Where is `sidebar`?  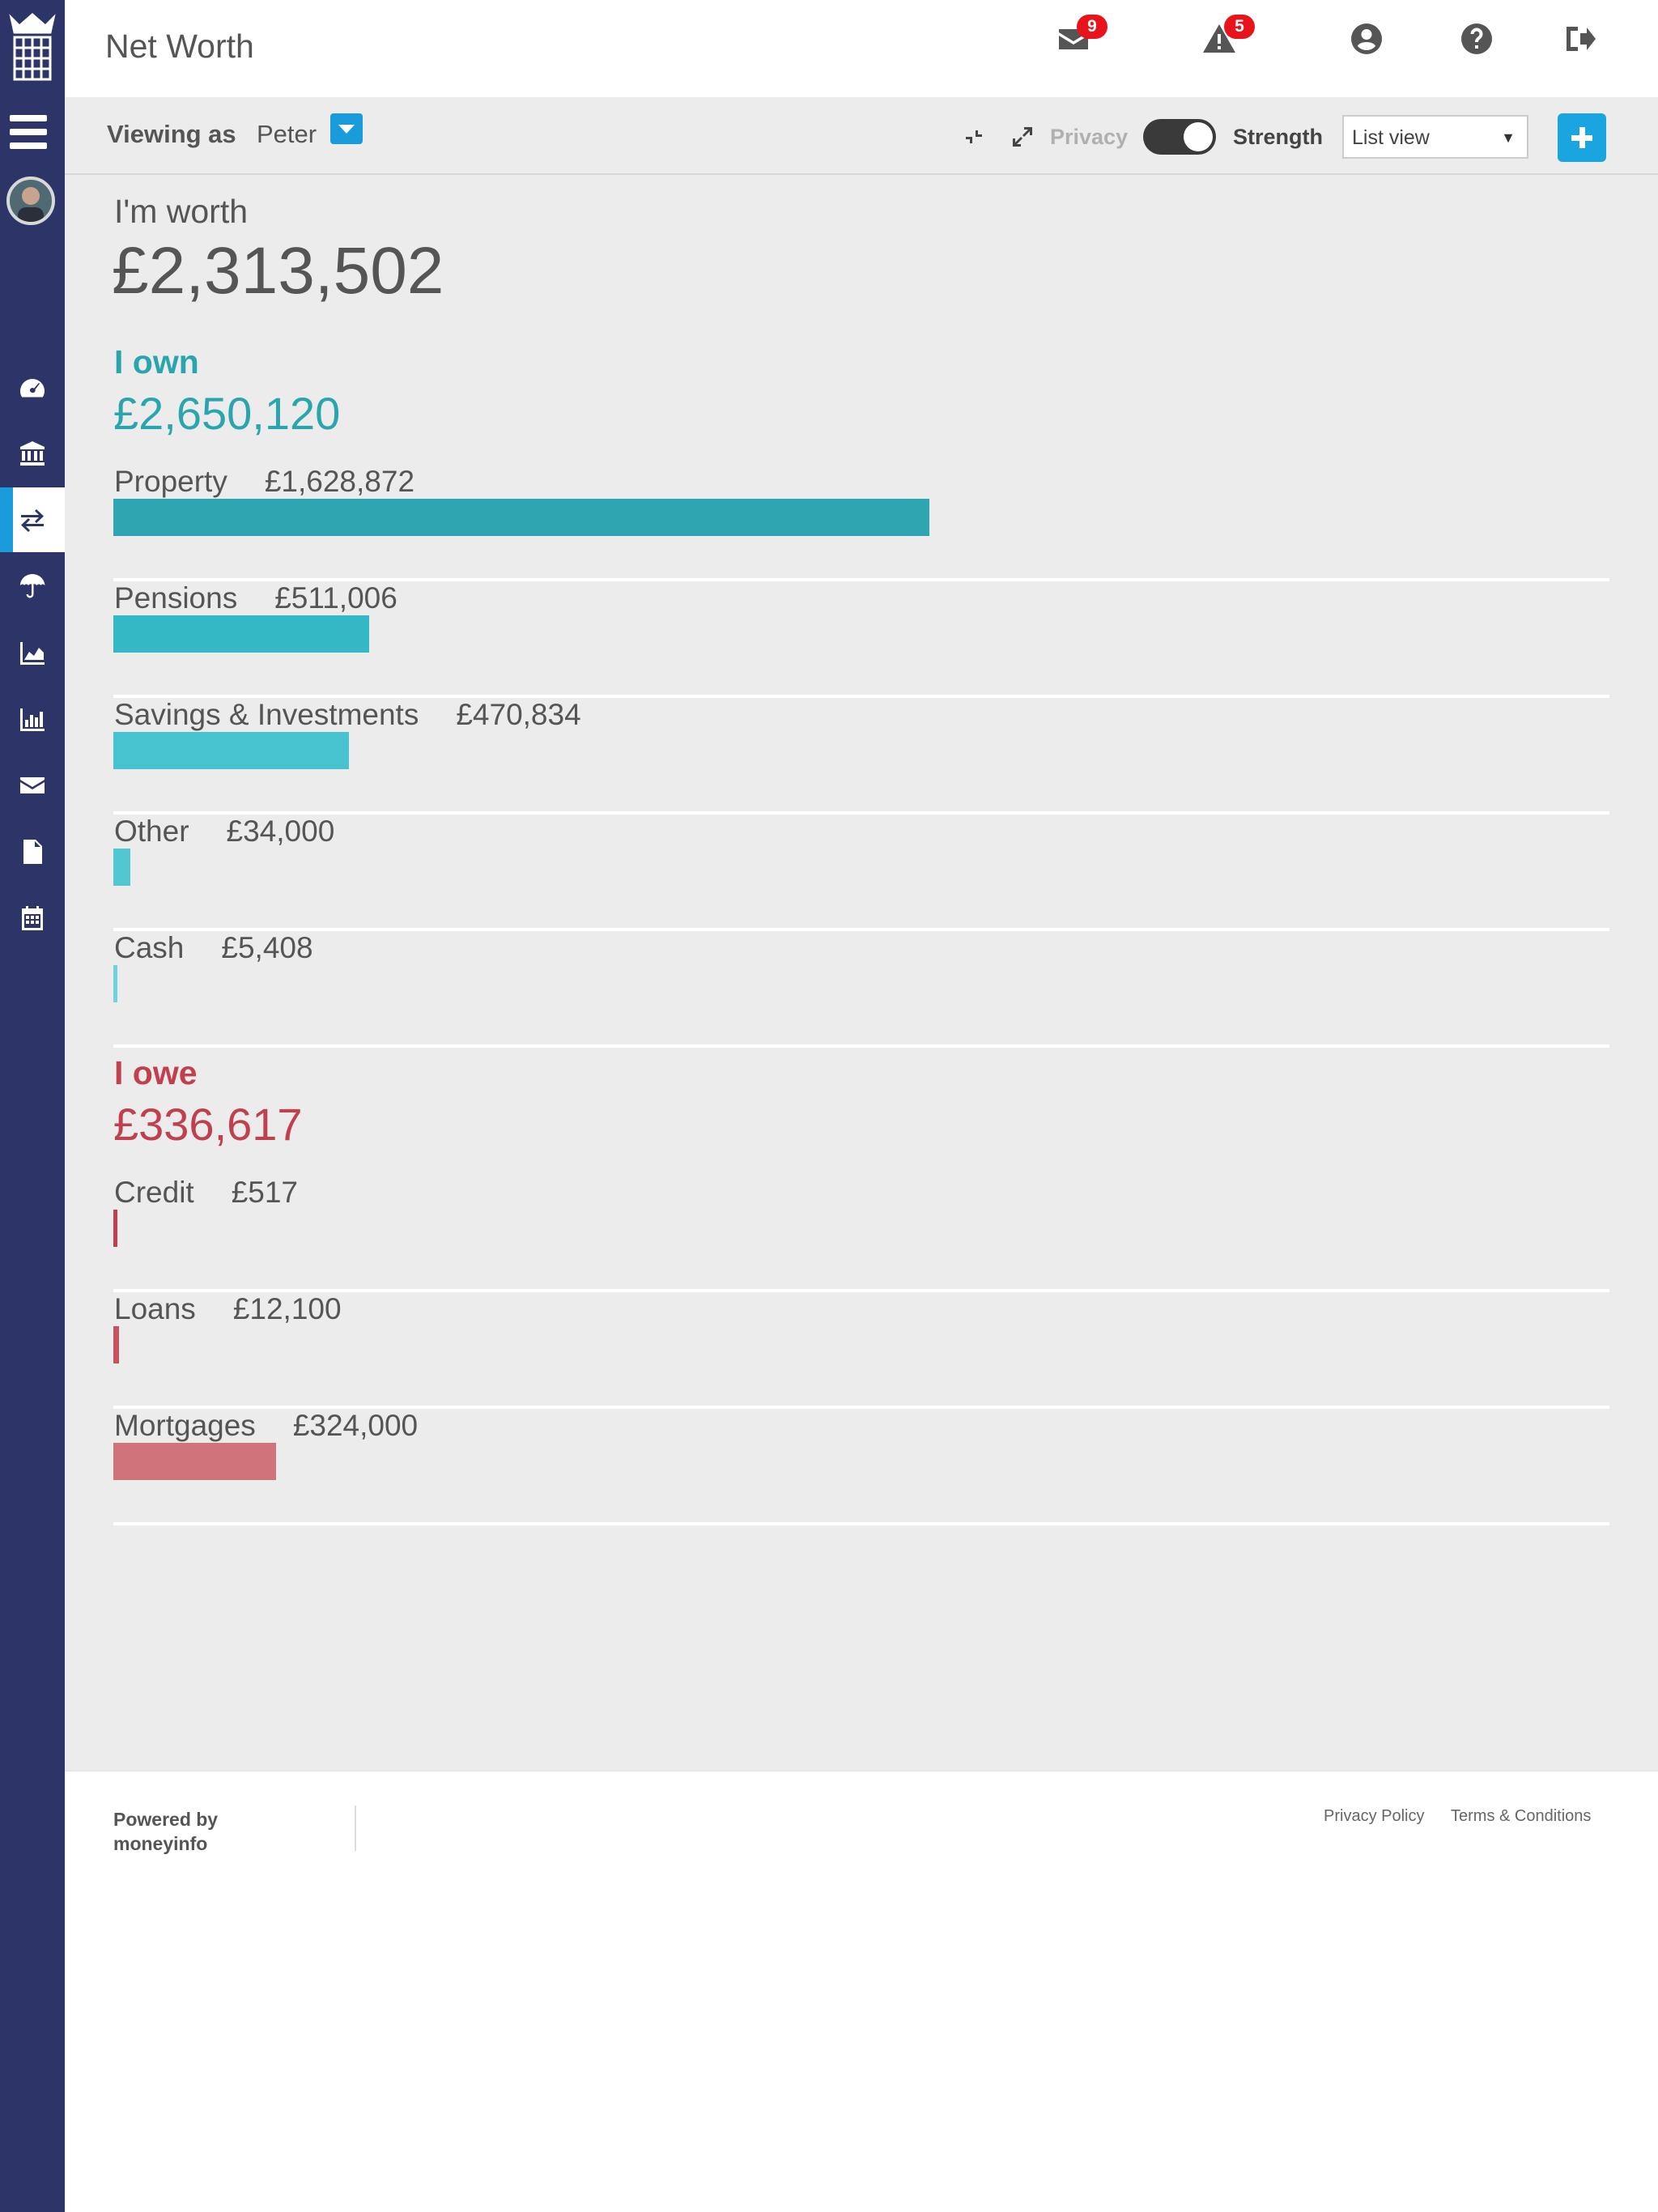 sidebar is located at coordinates (32, 1106).